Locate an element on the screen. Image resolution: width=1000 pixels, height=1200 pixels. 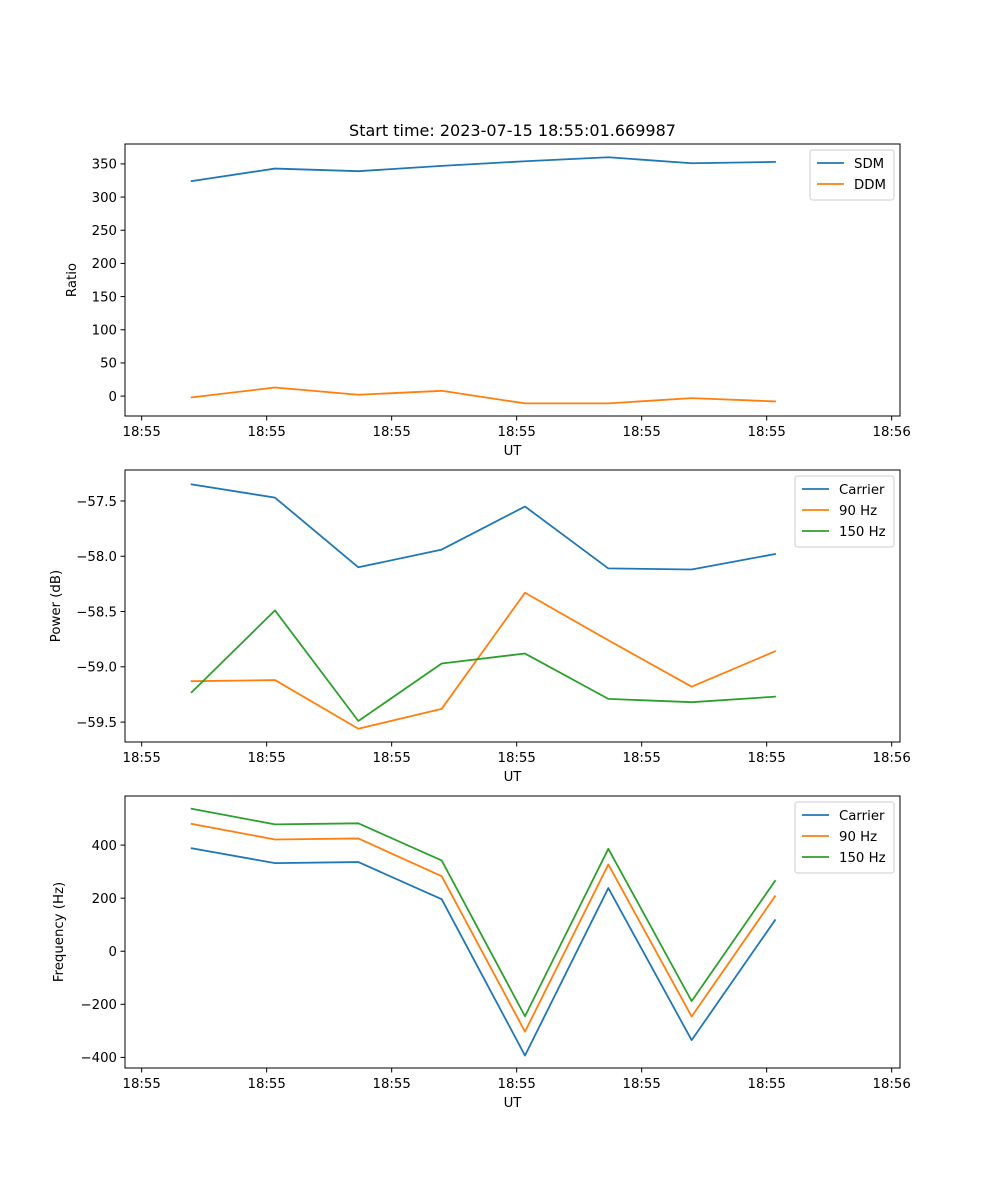
y-tick-label: 150 is located at coordinates (104, 297).